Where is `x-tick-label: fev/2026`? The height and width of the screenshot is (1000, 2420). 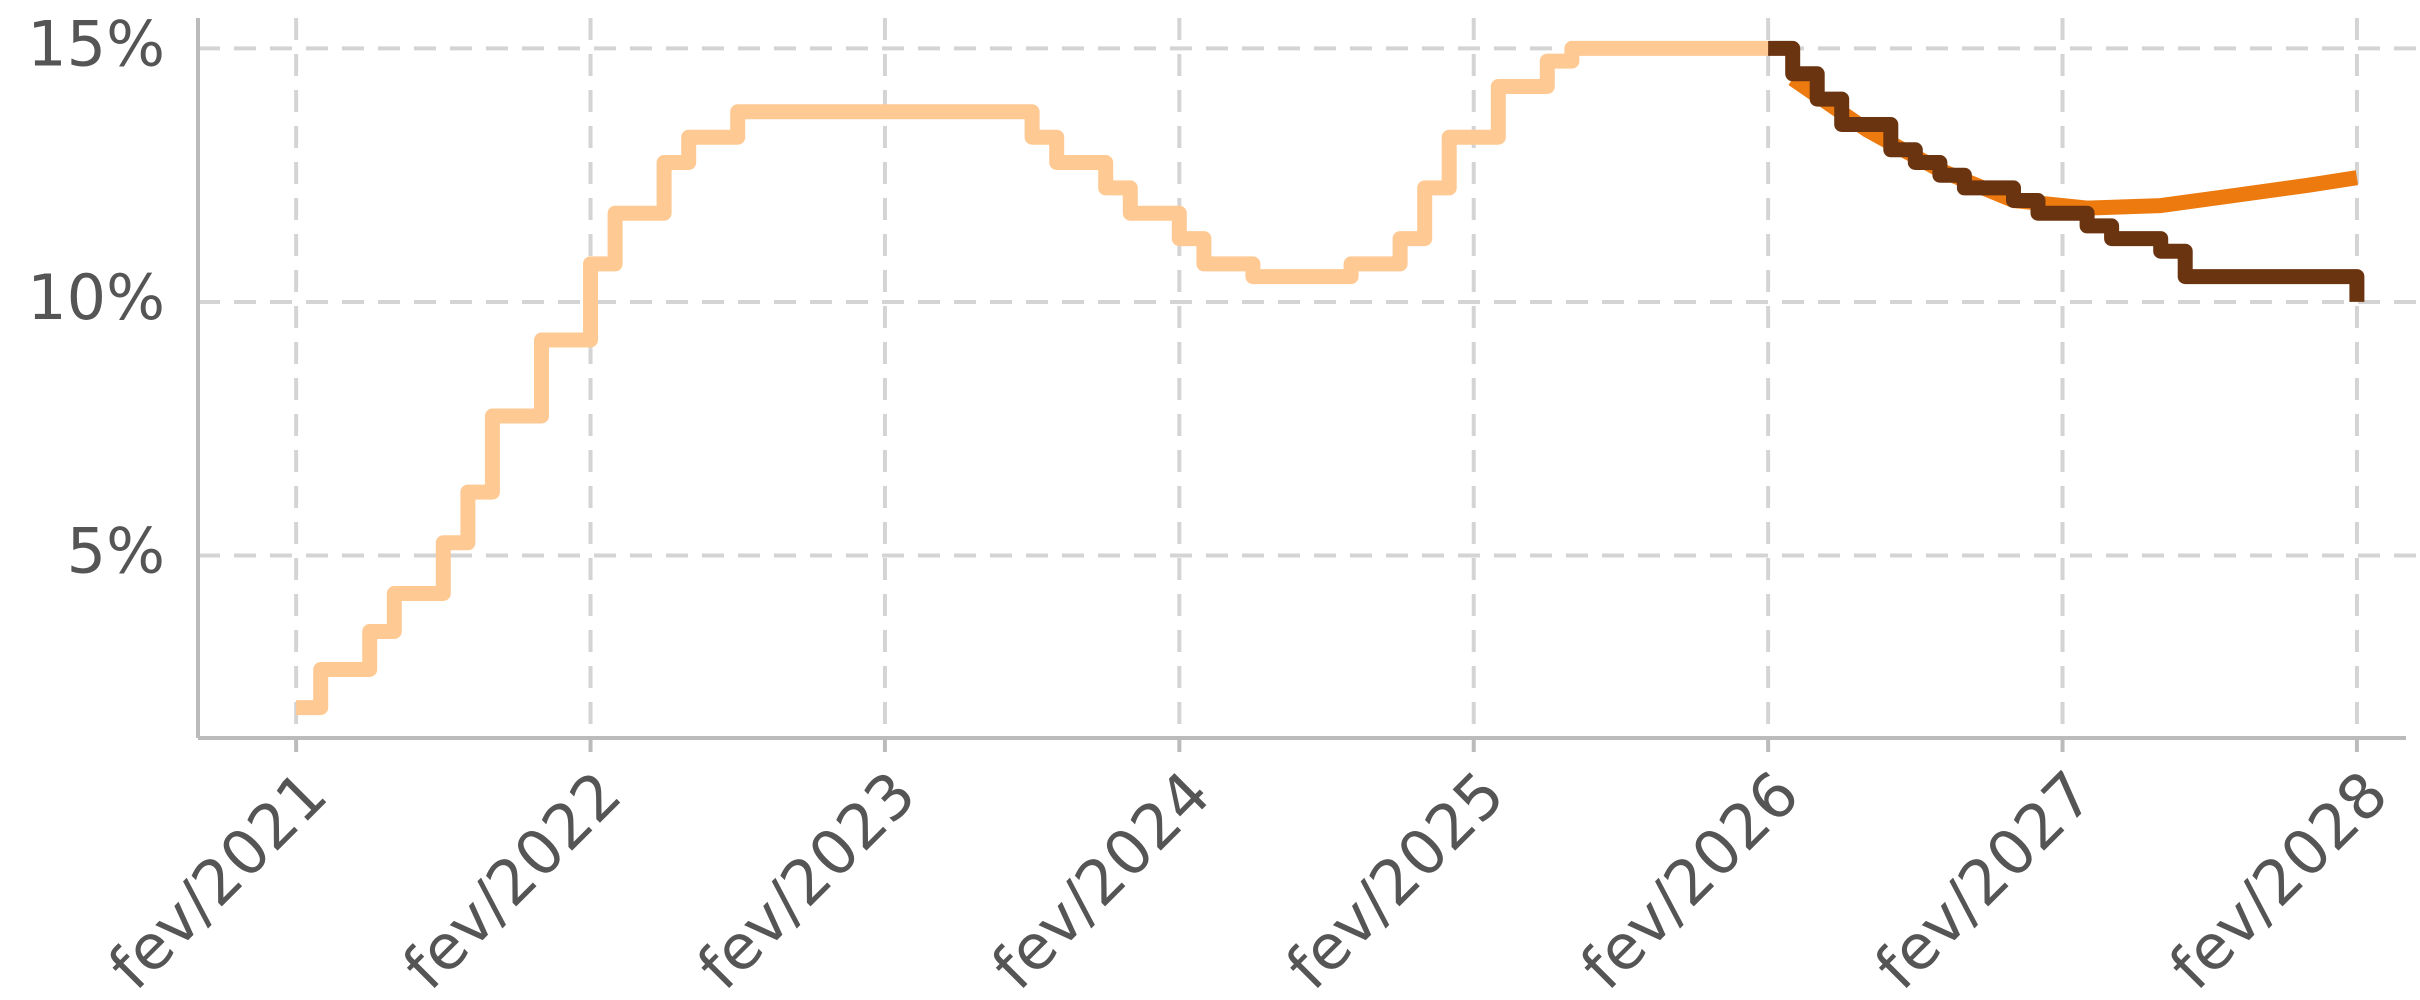
x-tick-label: fev/2026 is located at coordinates (1690, 878).